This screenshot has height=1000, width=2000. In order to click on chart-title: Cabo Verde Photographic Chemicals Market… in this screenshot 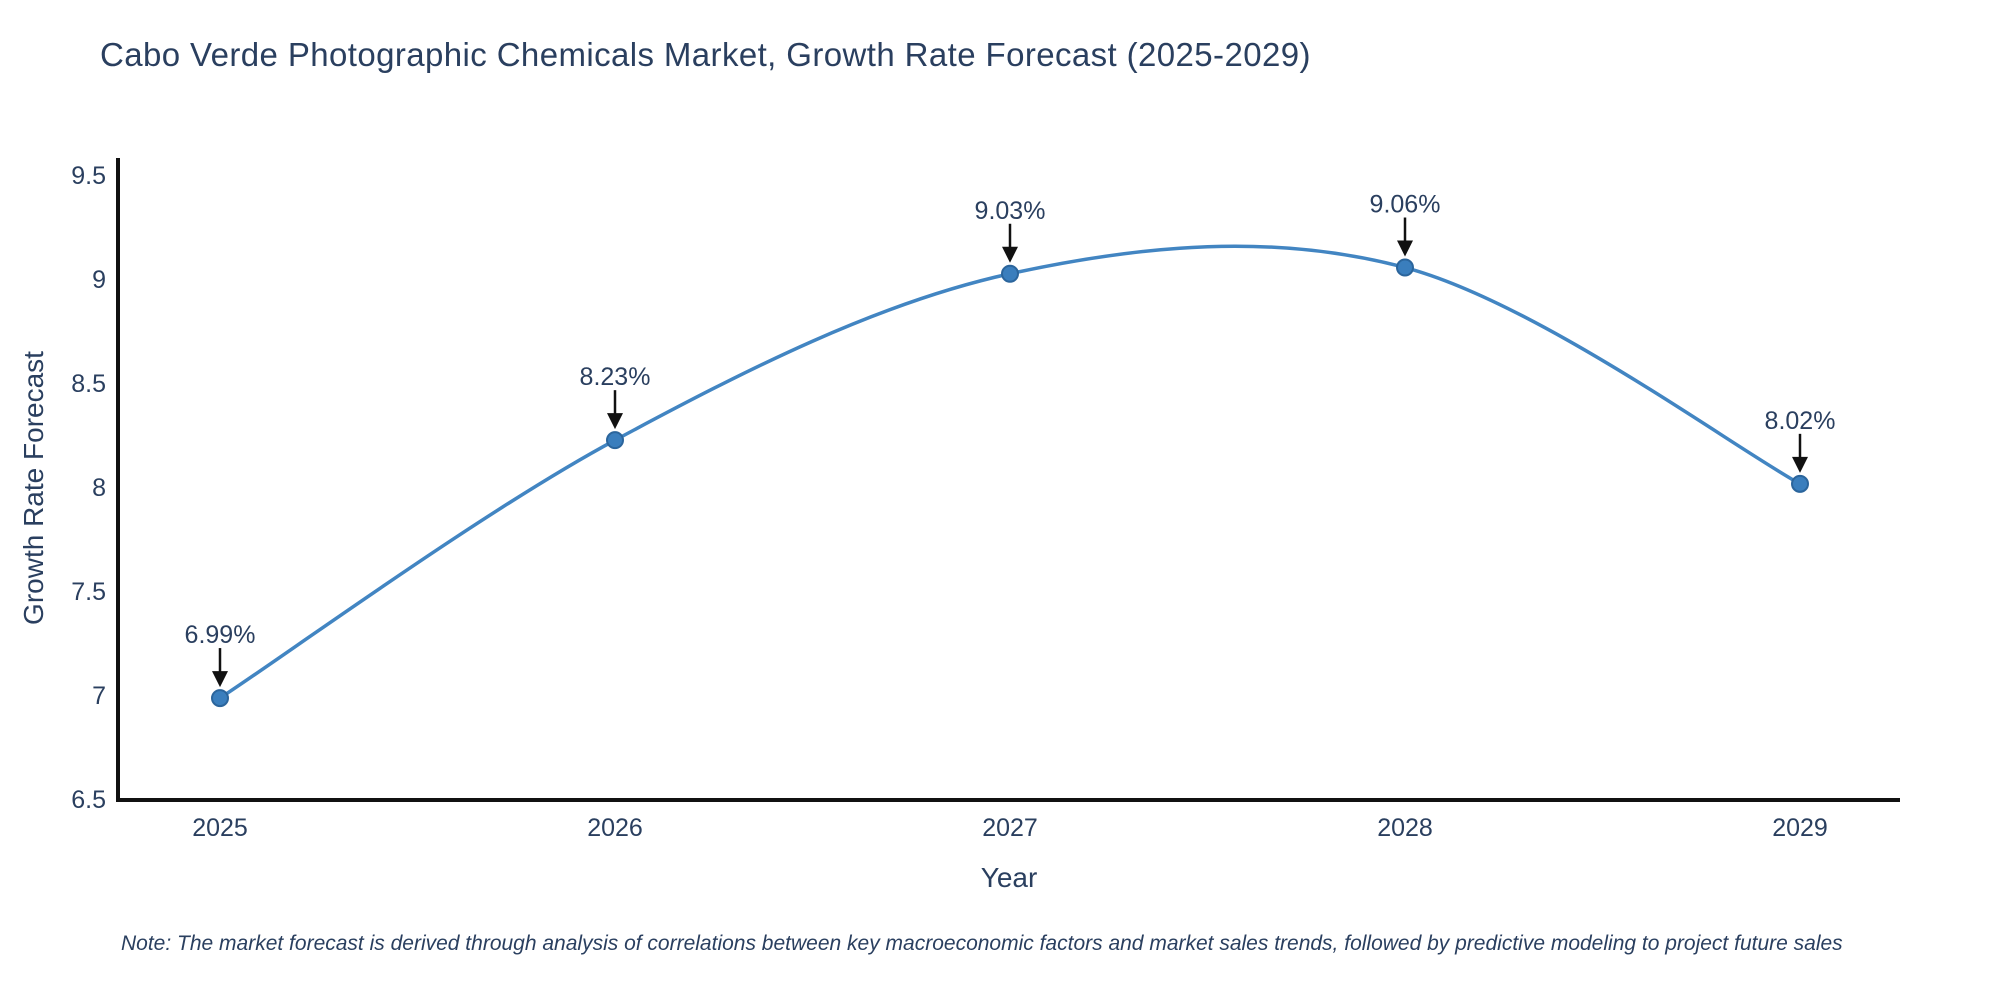, I will do `click(705, 54)`.